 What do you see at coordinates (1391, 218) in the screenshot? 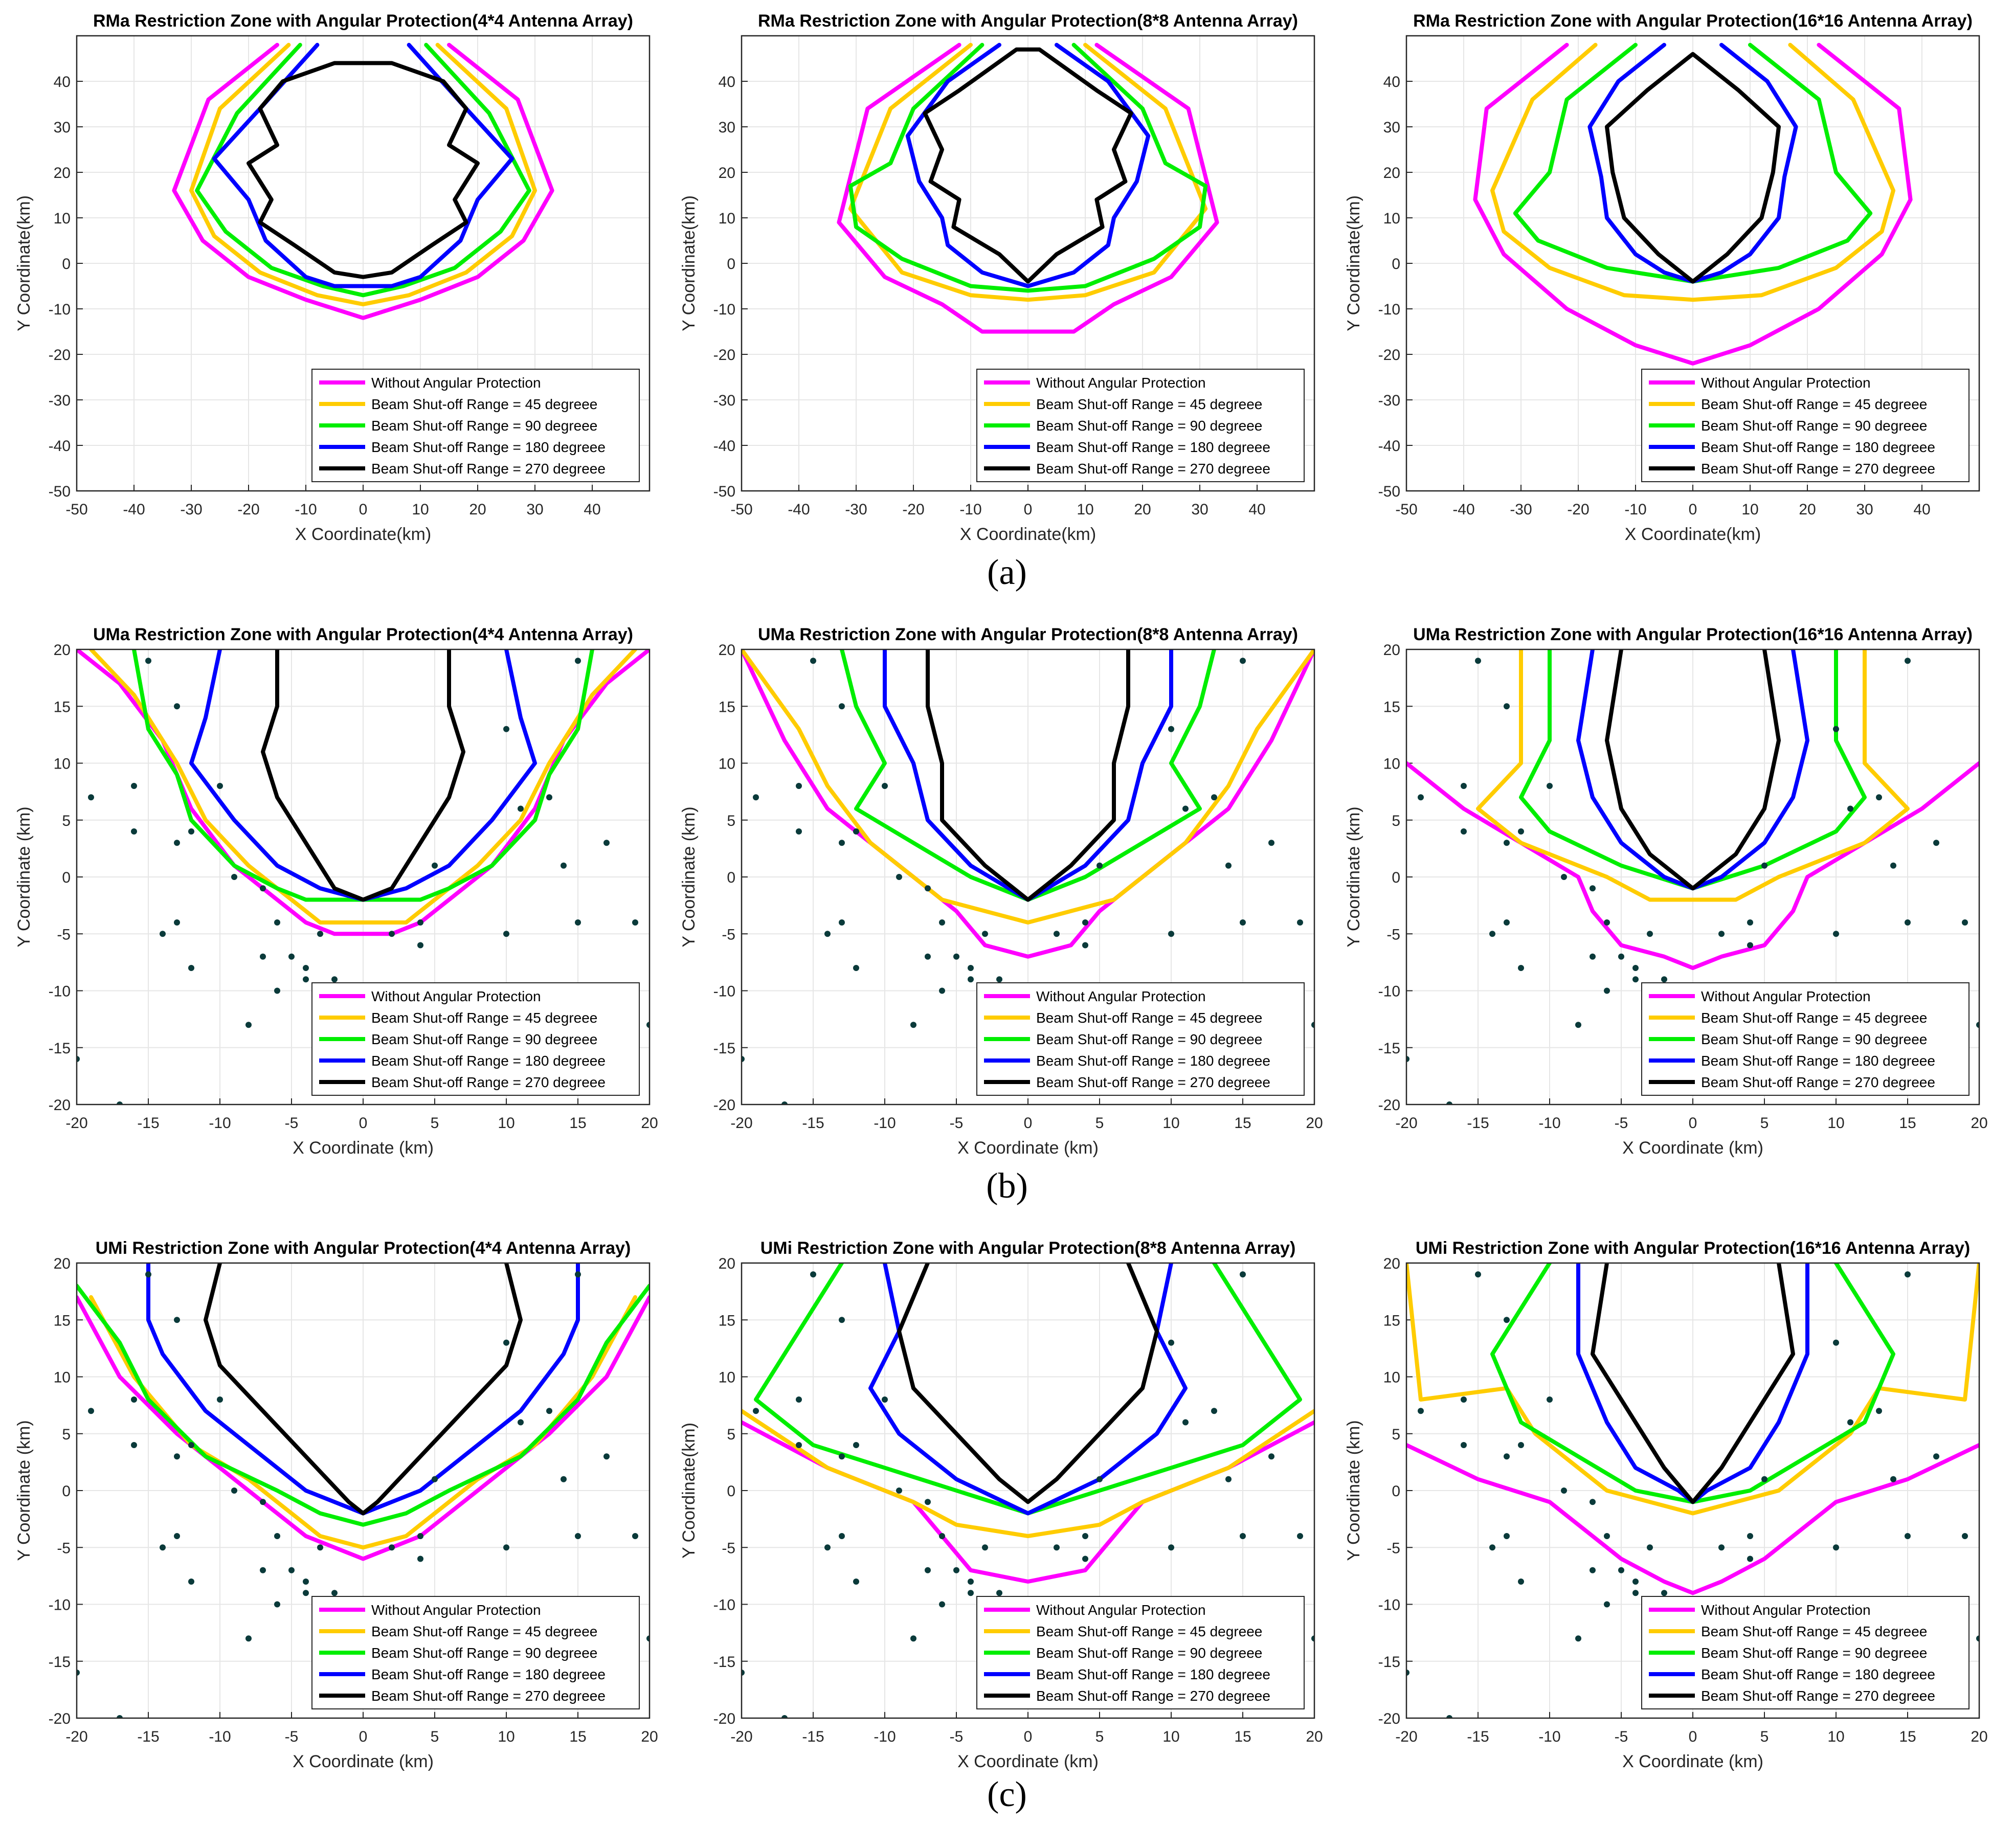
I see `y-tick-label: 10` at bounding box center [1391, 218].